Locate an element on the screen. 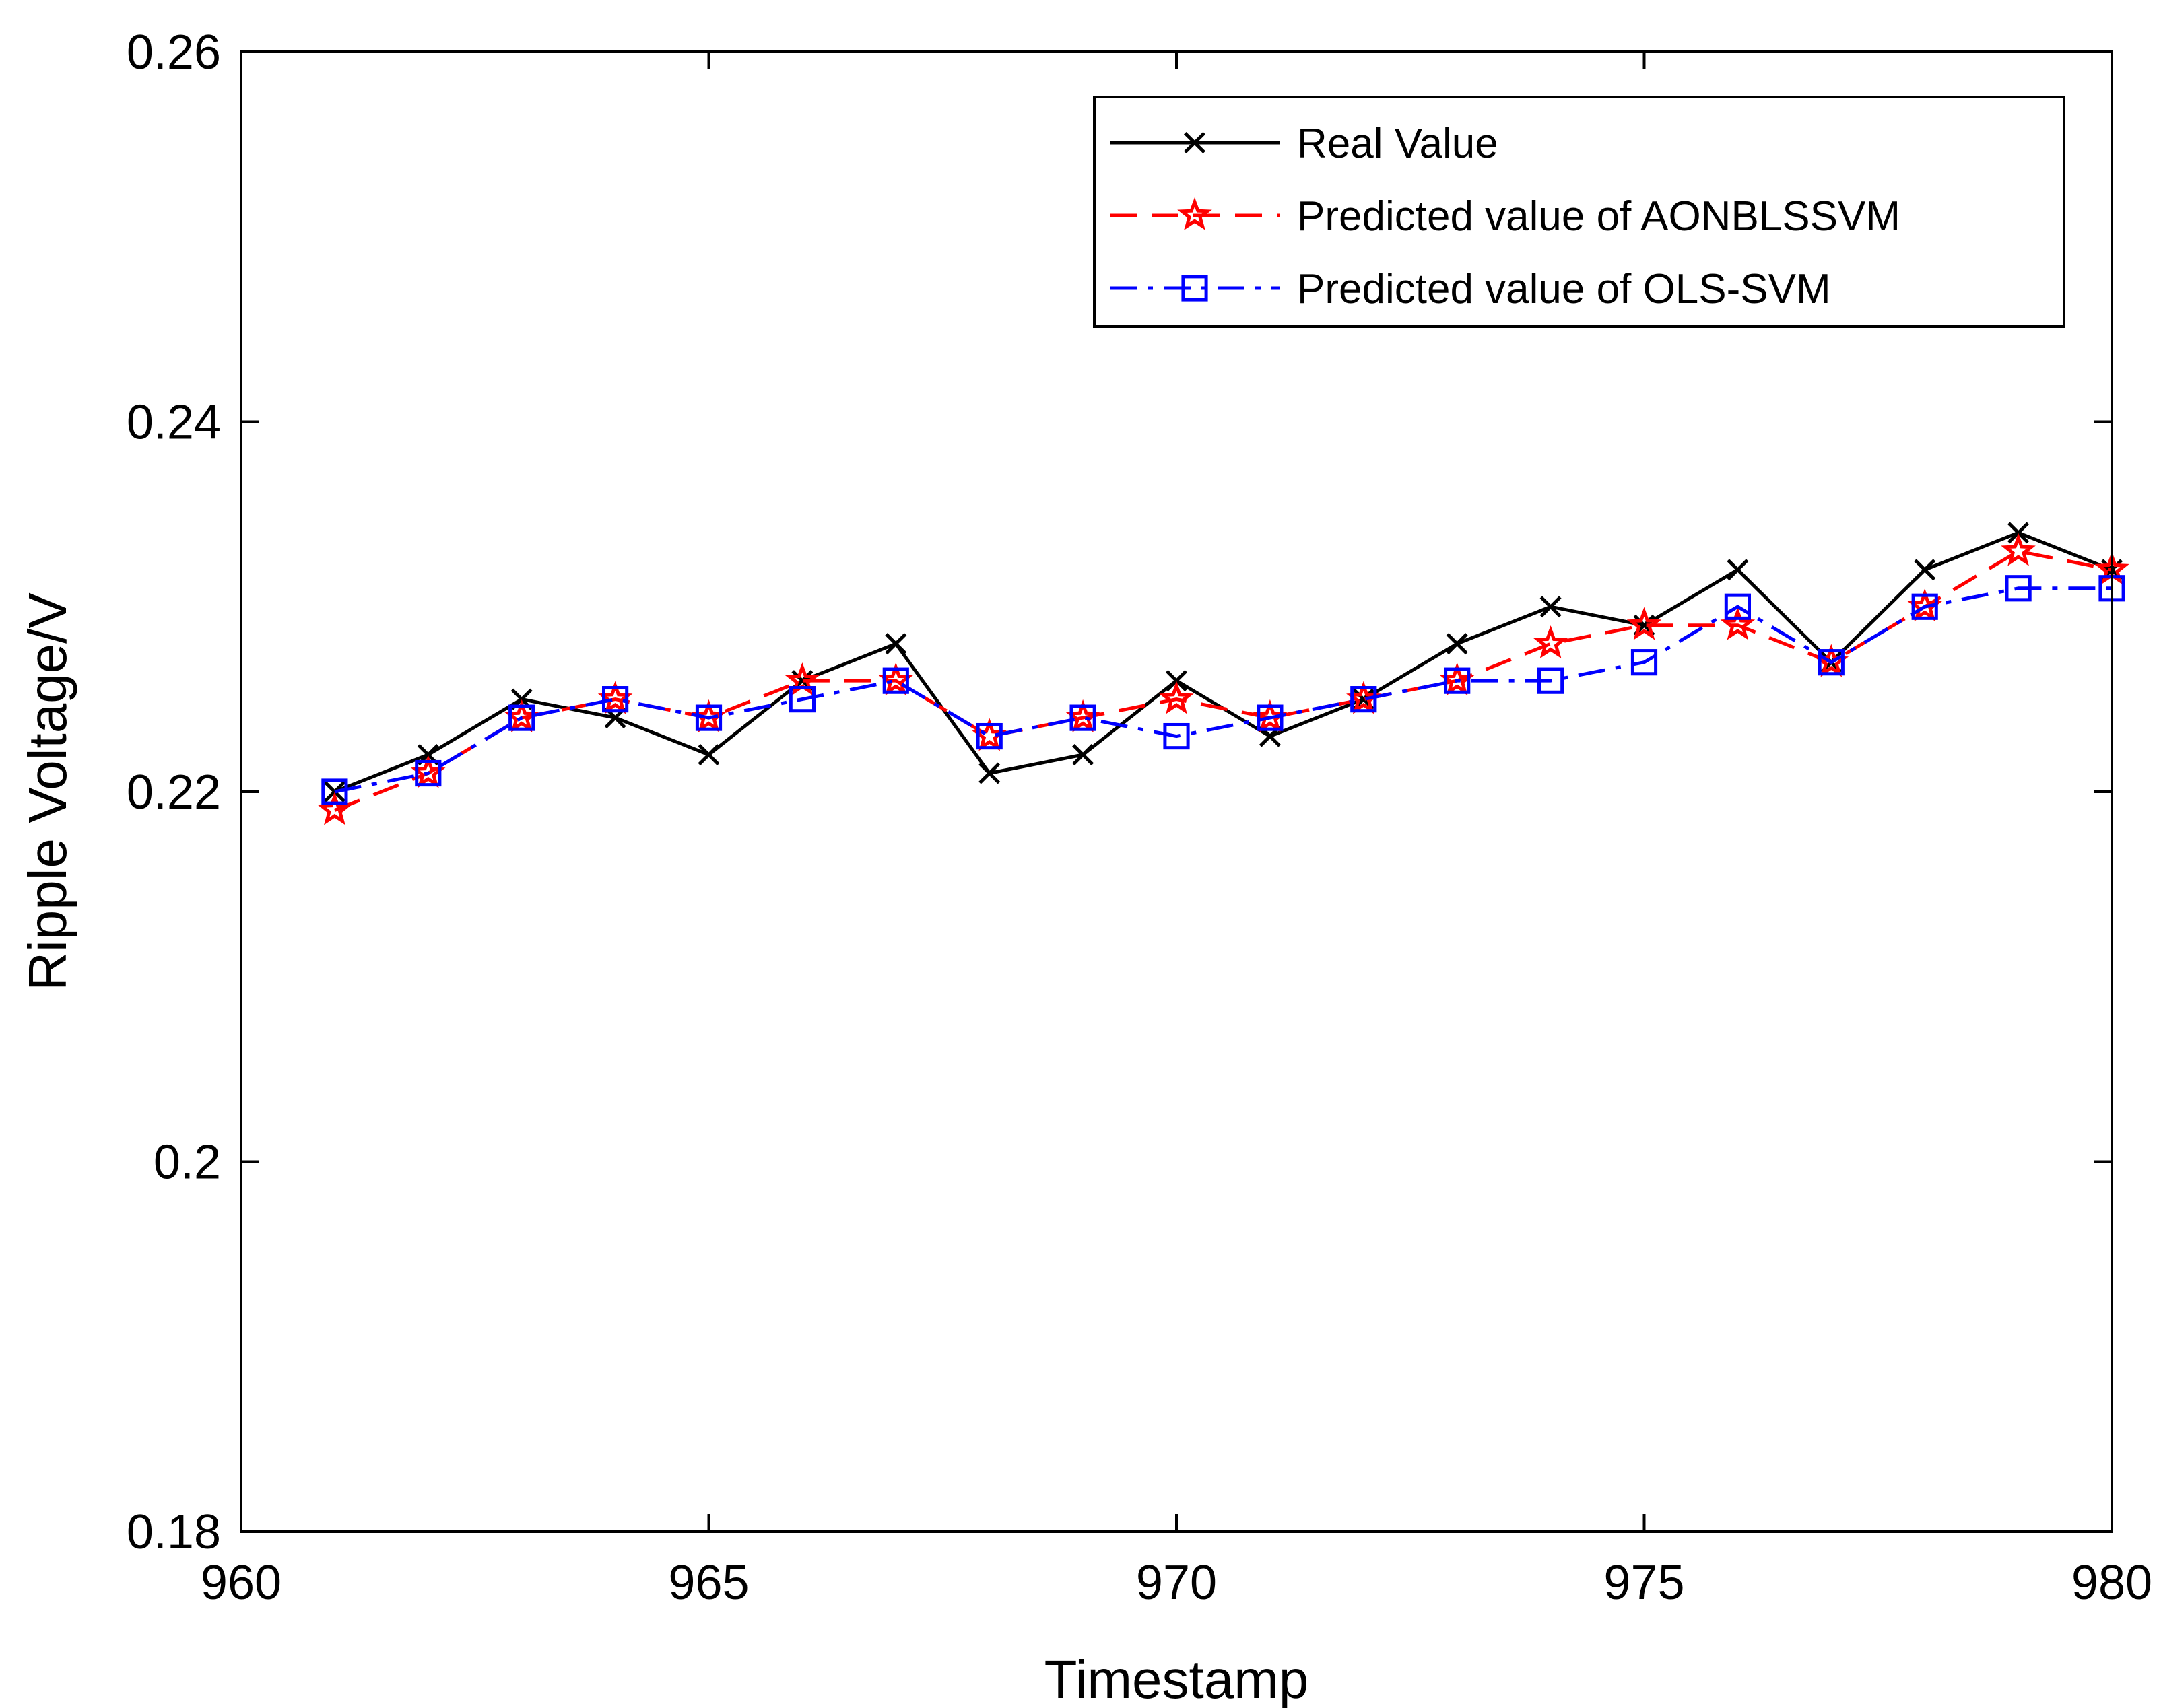 This screenshot has height=1708, width=2159. y-tick-label: 0.2 is located at coordinates (187, 1163).